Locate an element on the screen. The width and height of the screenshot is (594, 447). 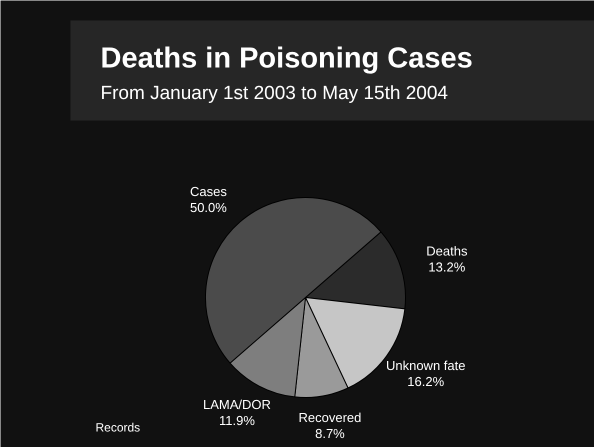
chart-title: Deaths in Poisoning Cases is located at coordinates (286, 58).